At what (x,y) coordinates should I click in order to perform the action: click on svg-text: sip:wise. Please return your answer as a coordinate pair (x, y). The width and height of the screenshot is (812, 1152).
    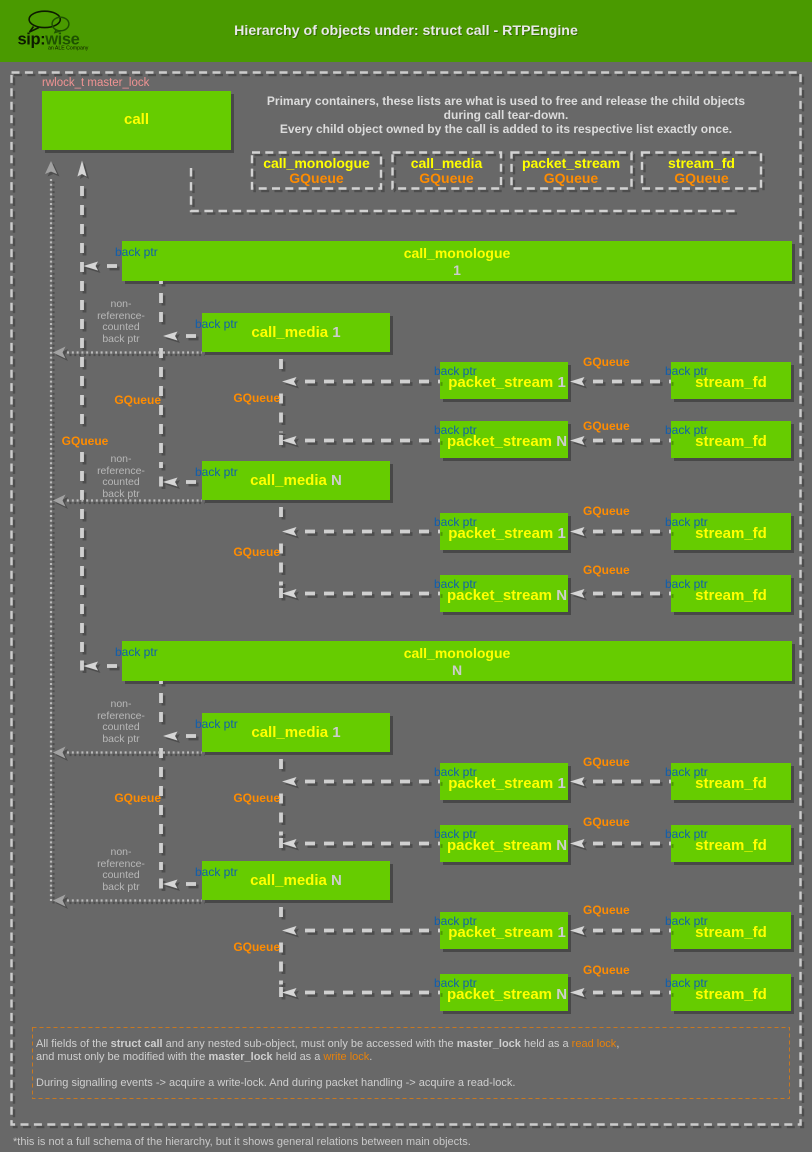
    Looking at the image, I should click on (49, 40).